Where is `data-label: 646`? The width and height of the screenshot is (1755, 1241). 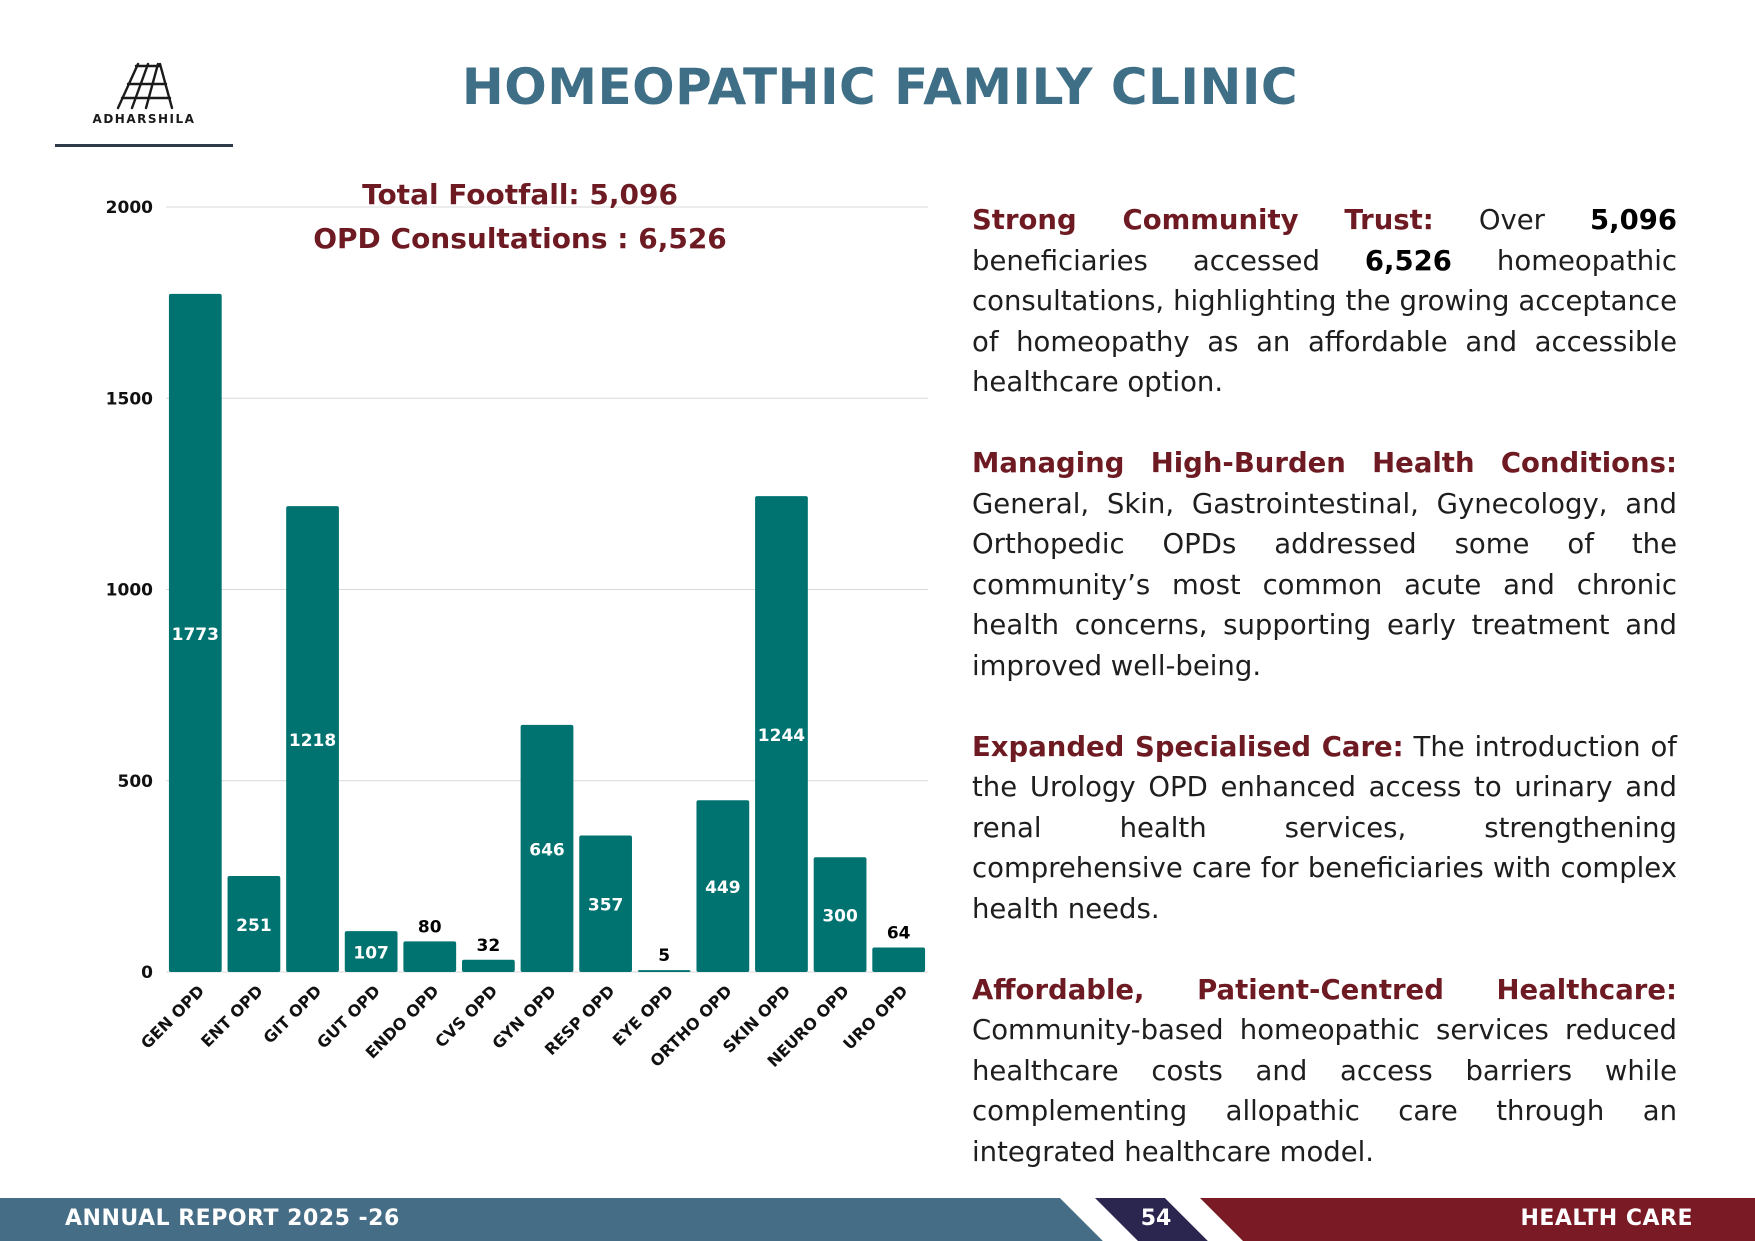 data-label: 646 is located at coordinates (547, 850).